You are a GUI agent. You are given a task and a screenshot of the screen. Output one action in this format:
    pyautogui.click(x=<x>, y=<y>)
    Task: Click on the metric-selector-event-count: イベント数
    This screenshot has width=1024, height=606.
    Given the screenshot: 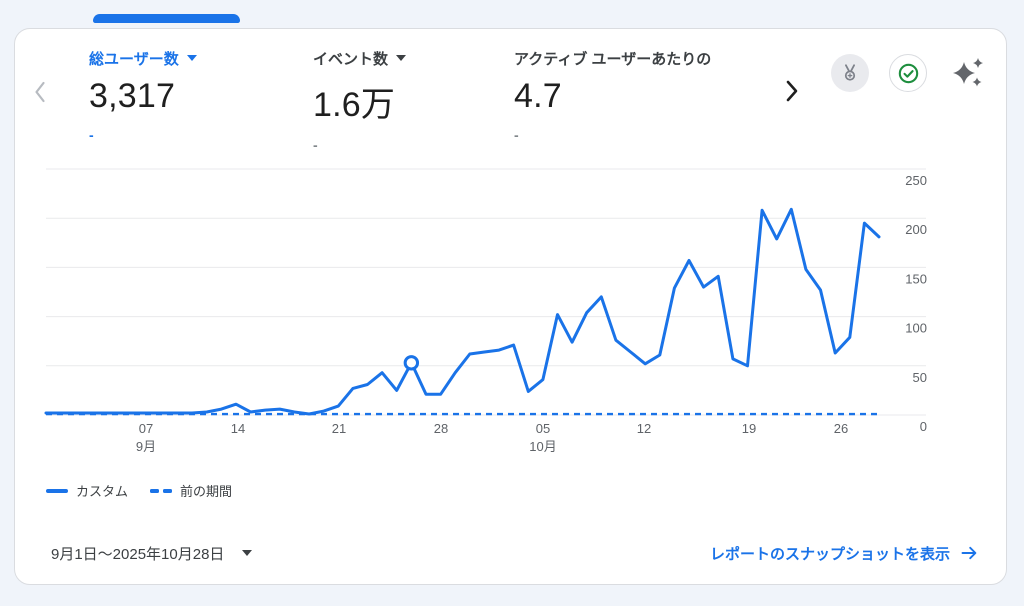 What is the action you would take?
    pyautogui.click(x=360, y=58)
    